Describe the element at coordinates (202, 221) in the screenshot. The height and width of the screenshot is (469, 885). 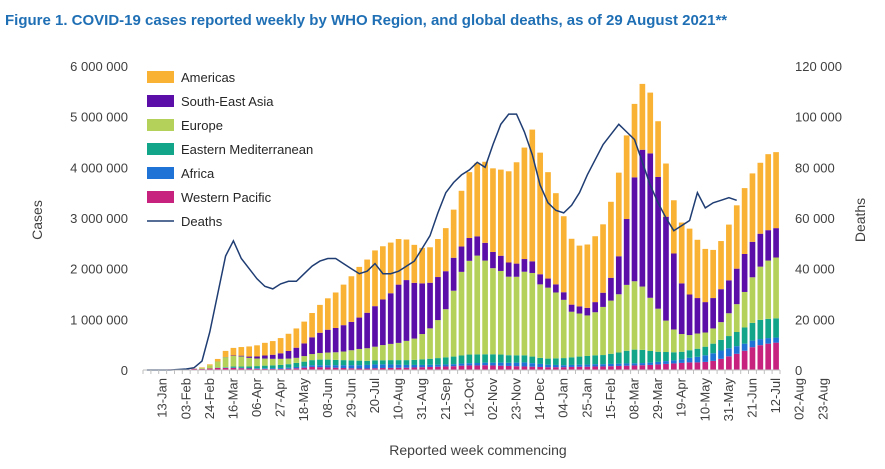
I see `legend-label-deaths: Deaths` at that location.